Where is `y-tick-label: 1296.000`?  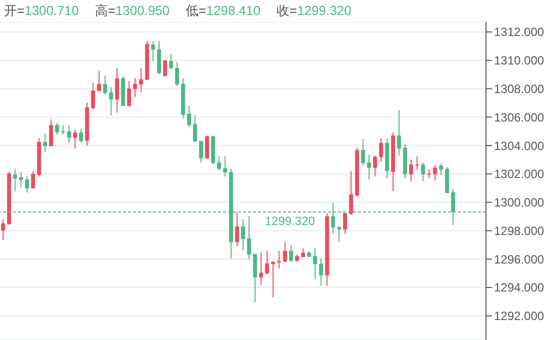
y-tick-label: 1296.000 is located at coordinates (519, 259).